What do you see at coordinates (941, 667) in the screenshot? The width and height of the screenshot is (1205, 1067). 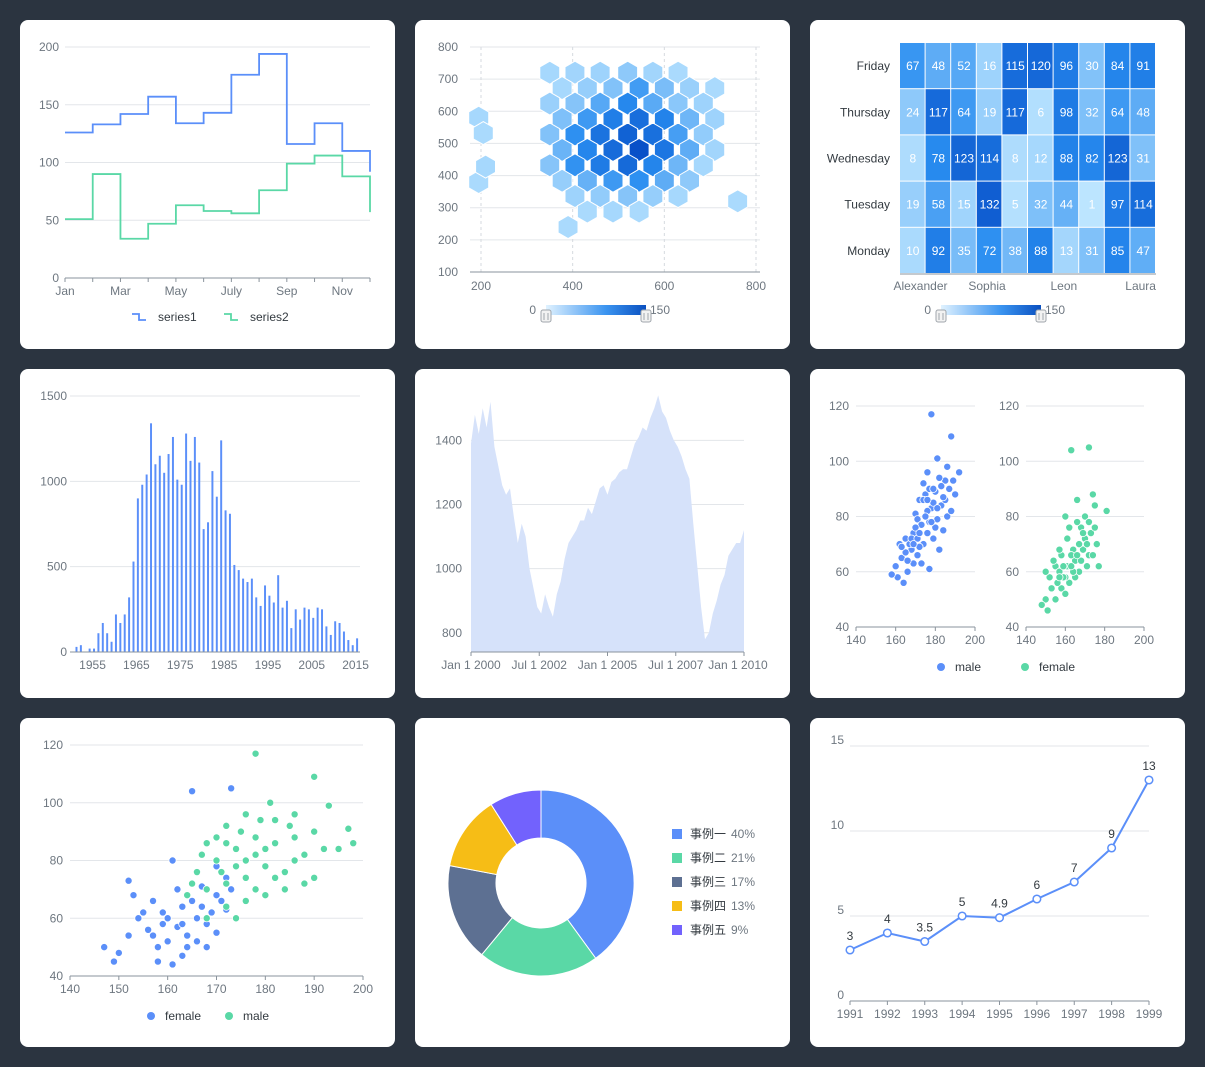 I see `c6-legend-marker-male` at bounding box center [941, 667].